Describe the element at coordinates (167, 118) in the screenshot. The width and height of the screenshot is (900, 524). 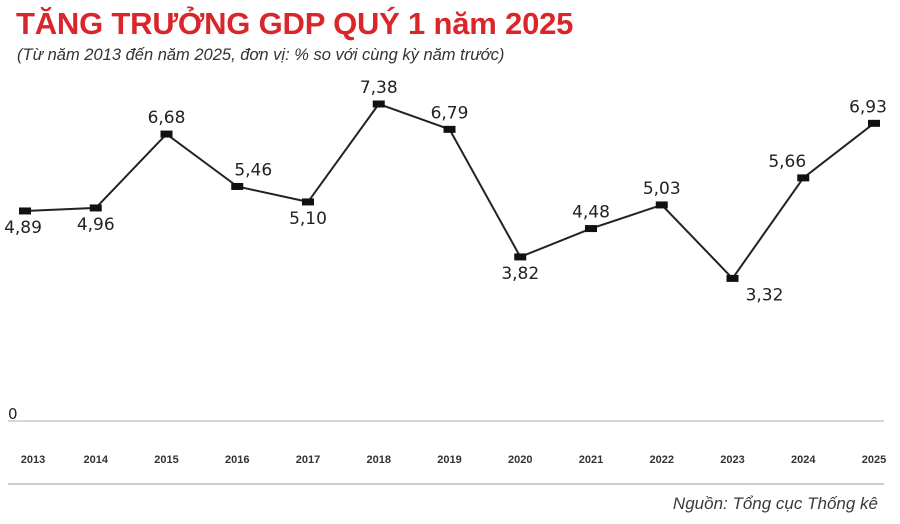
I see `data-label: 6,68` at that location.